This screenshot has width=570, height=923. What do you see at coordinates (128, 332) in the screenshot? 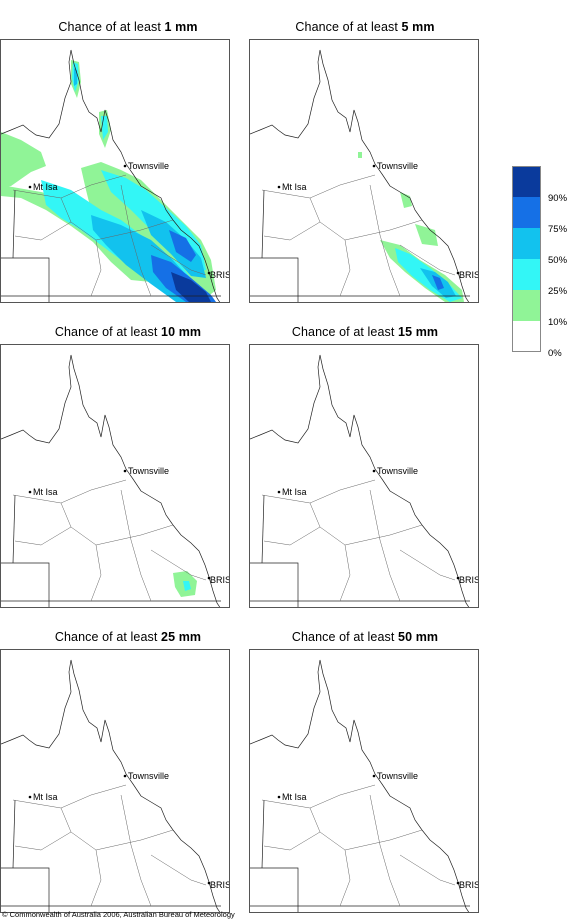
I see `panel-title-10mm: Chance of at least 10 mm` at bounding box center [128, 332].